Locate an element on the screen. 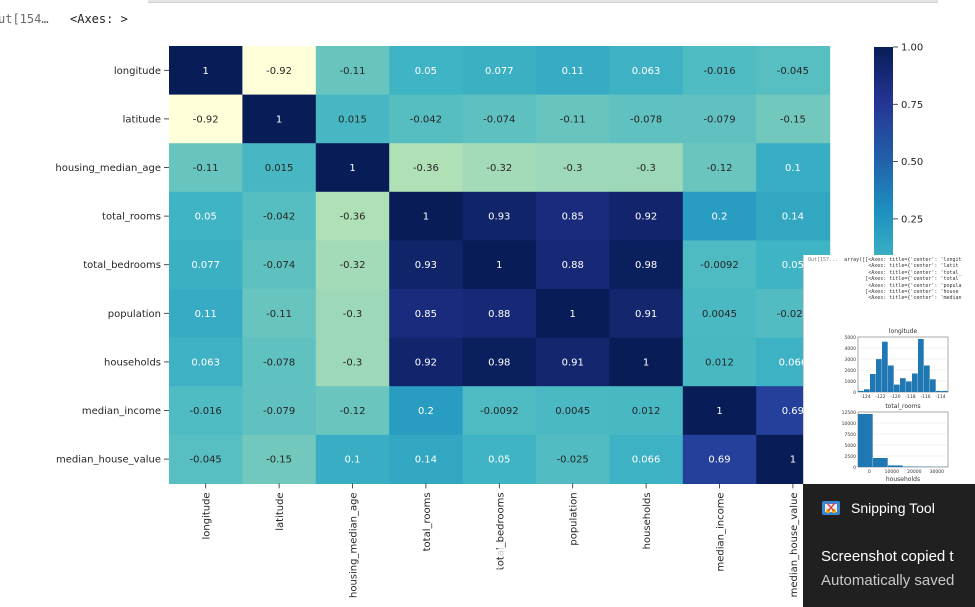 This screenshot has height=607, width=975. heatmap-cell-value: 0.077 is located at coordinates (499, 71).